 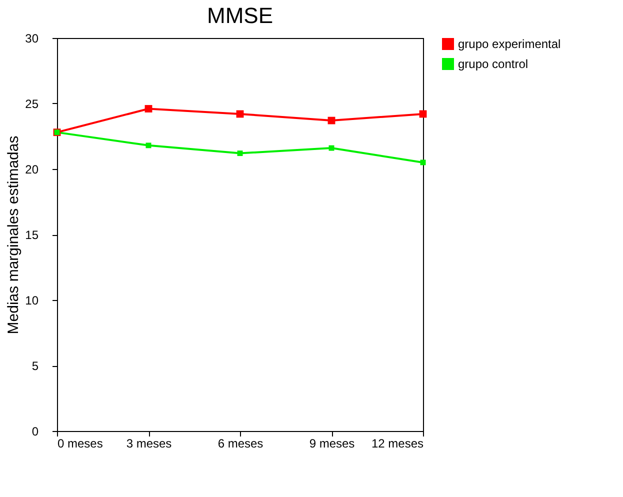 What do you see at coordinates (35, 431) in the screenshot?
I see `y-tick-label: 0` at bounding box center [35, 431].